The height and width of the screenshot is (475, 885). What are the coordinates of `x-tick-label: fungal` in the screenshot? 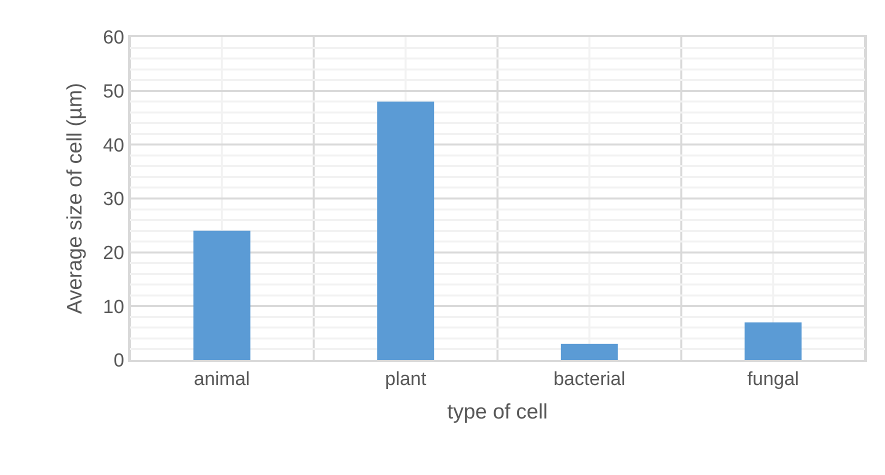 It's located at (773, 379).